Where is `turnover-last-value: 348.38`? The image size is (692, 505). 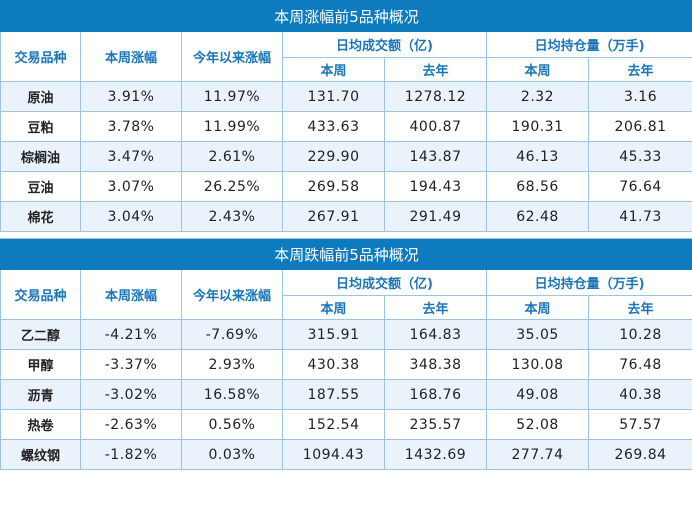 turnover-last-value: 348.38 is located at coordinates (435, 364).